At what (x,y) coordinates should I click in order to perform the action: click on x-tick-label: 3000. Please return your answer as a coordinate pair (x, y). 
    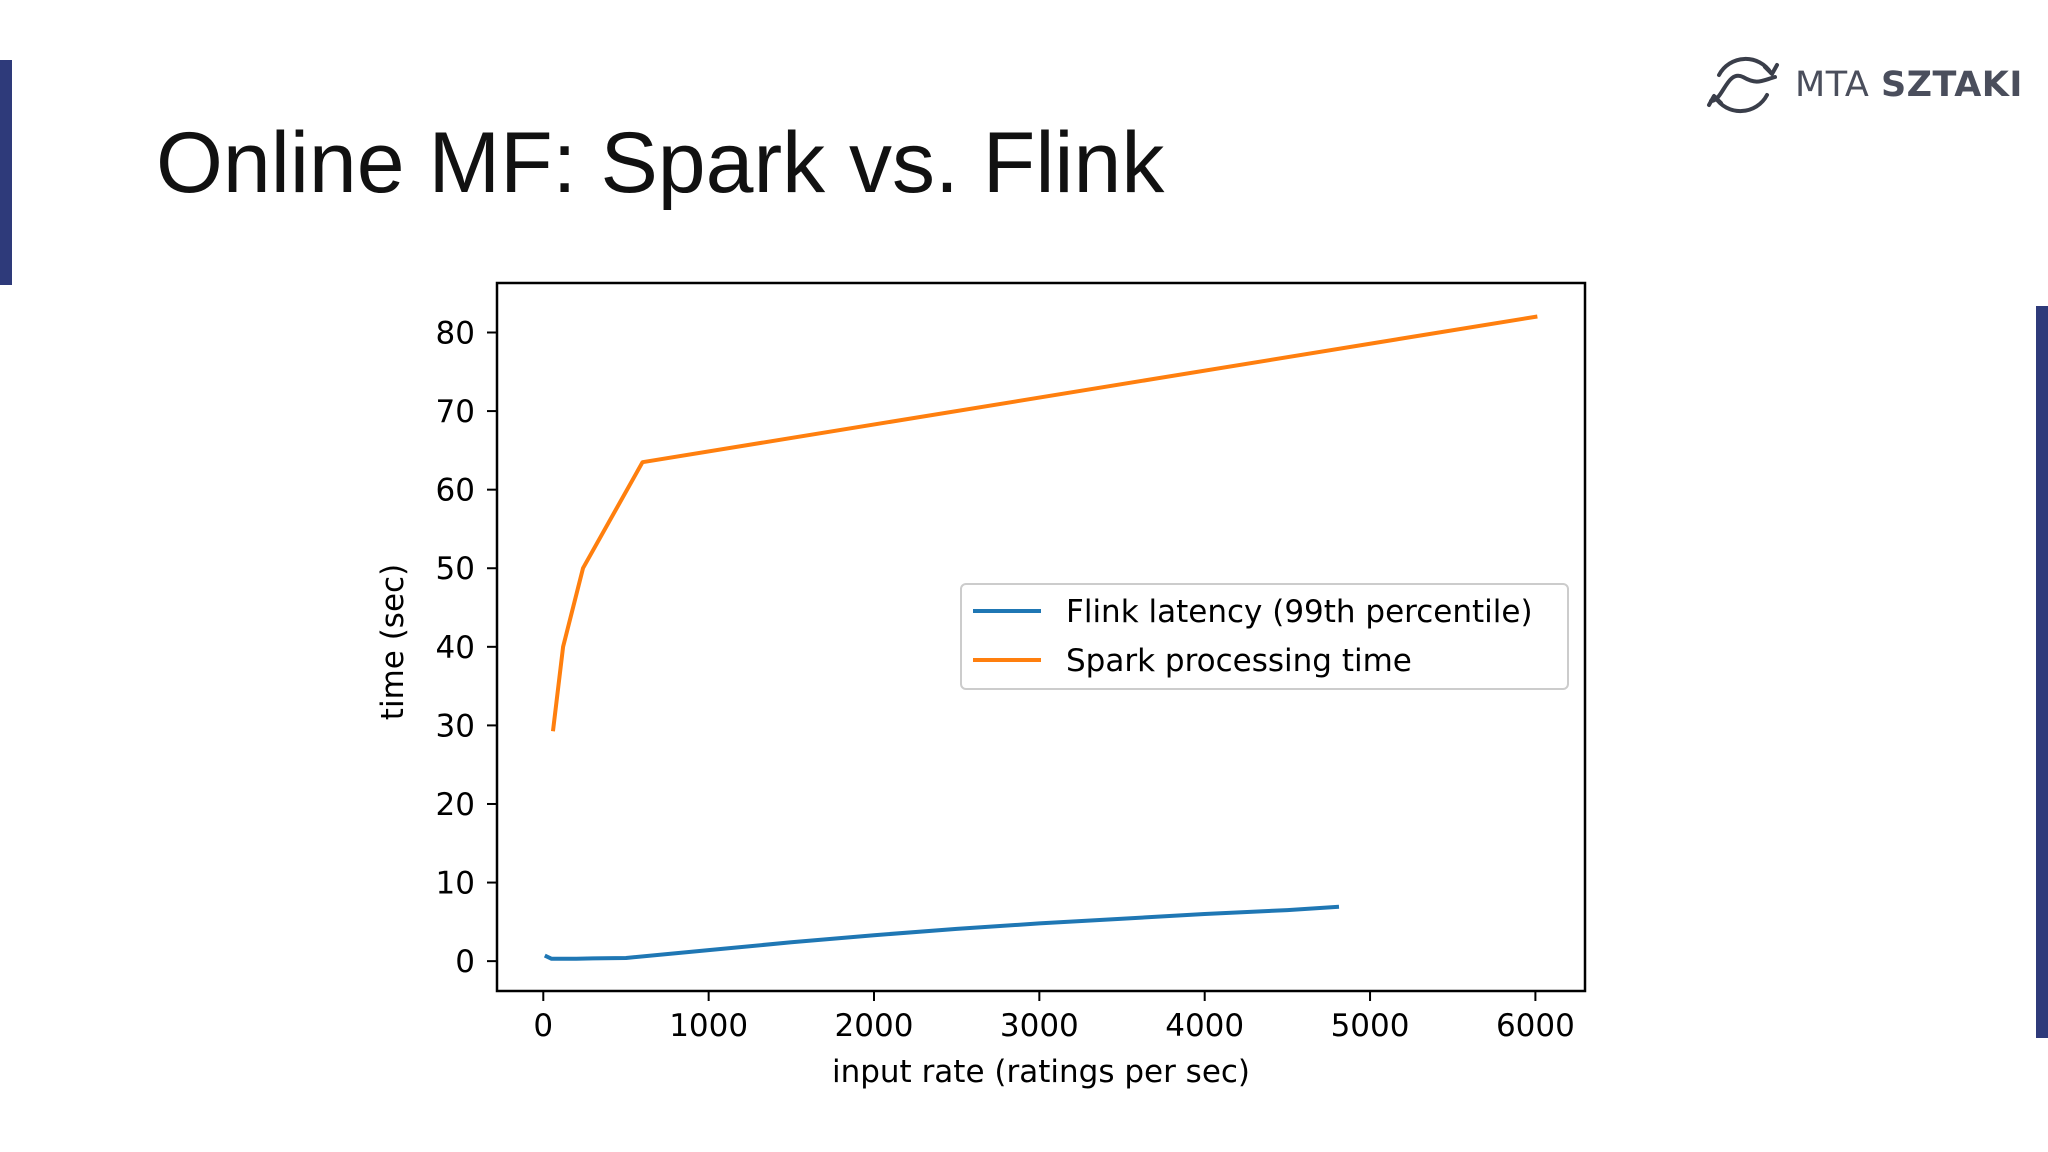
    Looking at the image, I should click on (1039, 1026).